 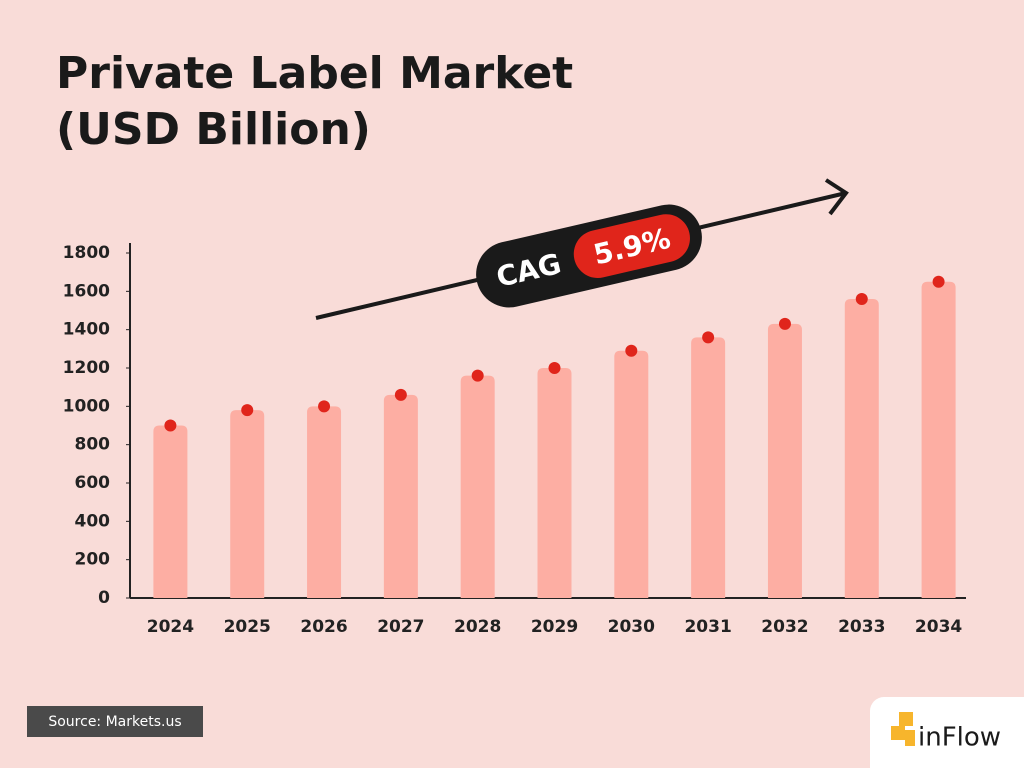 What do you see at coordinates (554, 627) in the screenshot?
I see `x-tick-label: 2029` at bounding box center [554, 627].